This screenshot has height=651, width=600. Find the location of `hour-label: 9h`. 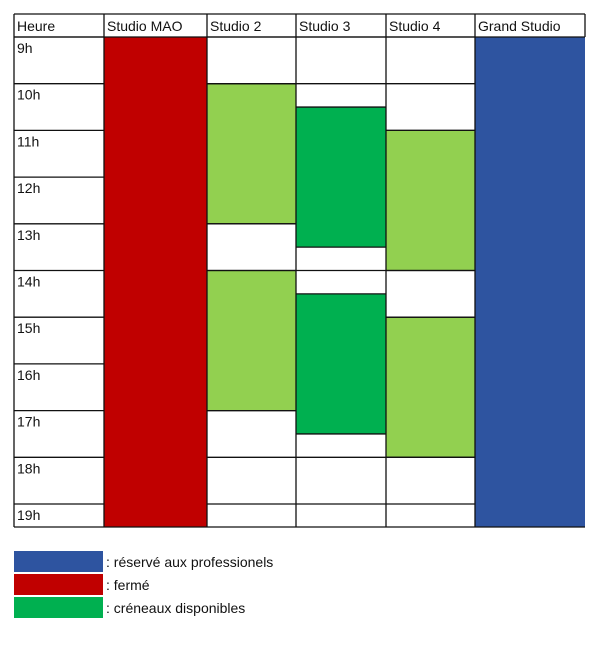

hour-label: 9h is located at coordinates (25, 48).